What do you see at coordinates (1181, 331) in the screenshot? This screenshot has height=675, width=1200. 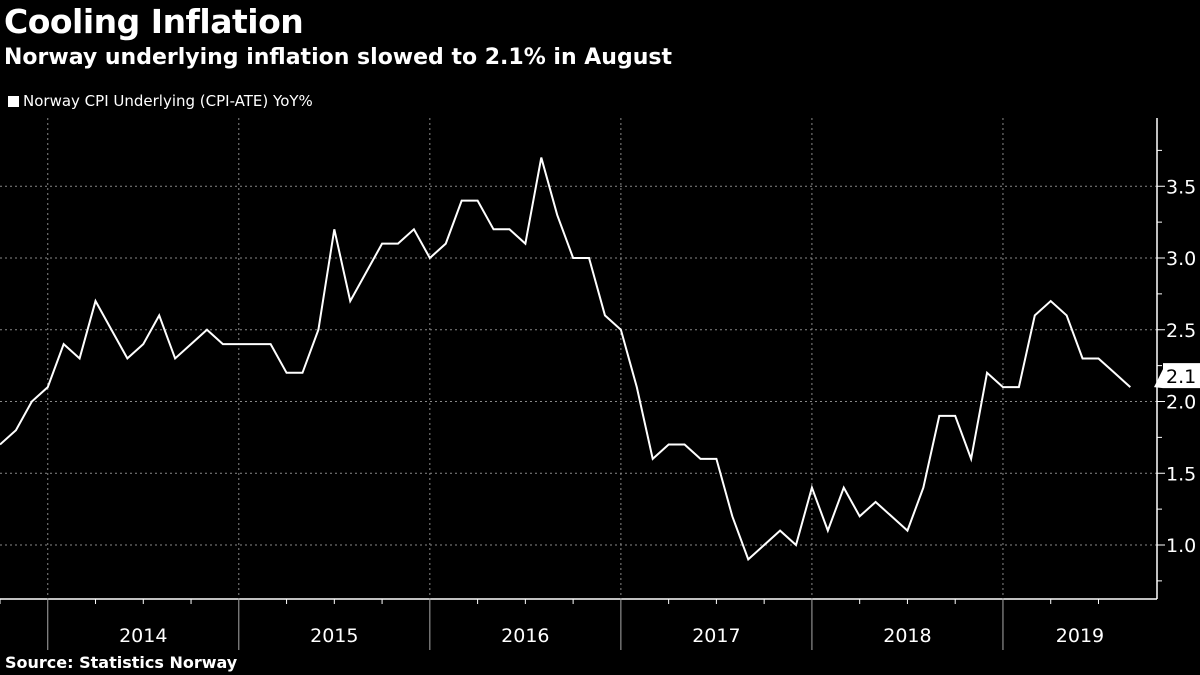 I see `y-tick-label: 2.5` at bounding box center [1181, 331].